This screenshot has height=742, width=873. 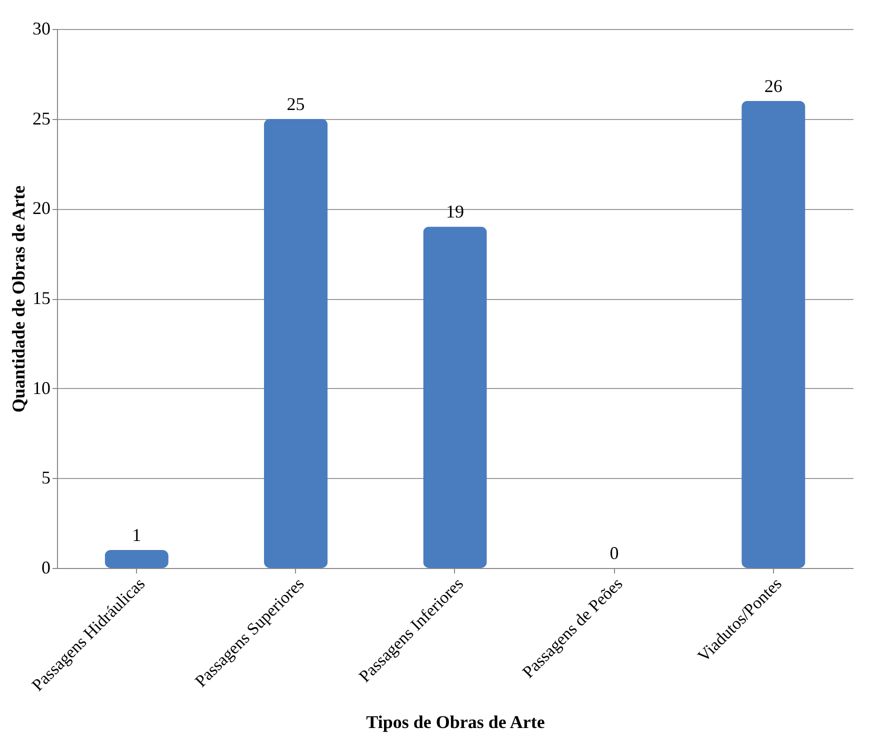 I want to click on data-label: 1, so click(x=137, y=535).